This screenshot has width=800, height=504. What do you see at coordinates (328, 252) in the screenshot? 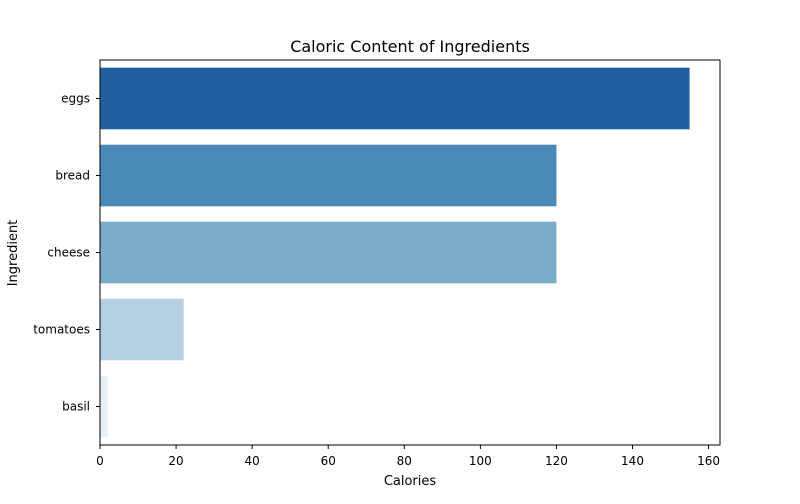
I see `bar-cheese` at bounding box center [328, 252].